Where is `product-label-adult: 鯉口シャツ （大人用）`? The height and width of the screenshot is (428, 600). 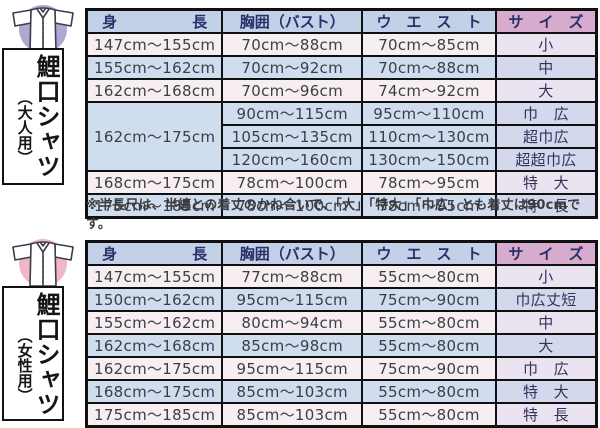 product-label-adult: 鯉口シャツ （大人用） is located at coordinates (33, 116).